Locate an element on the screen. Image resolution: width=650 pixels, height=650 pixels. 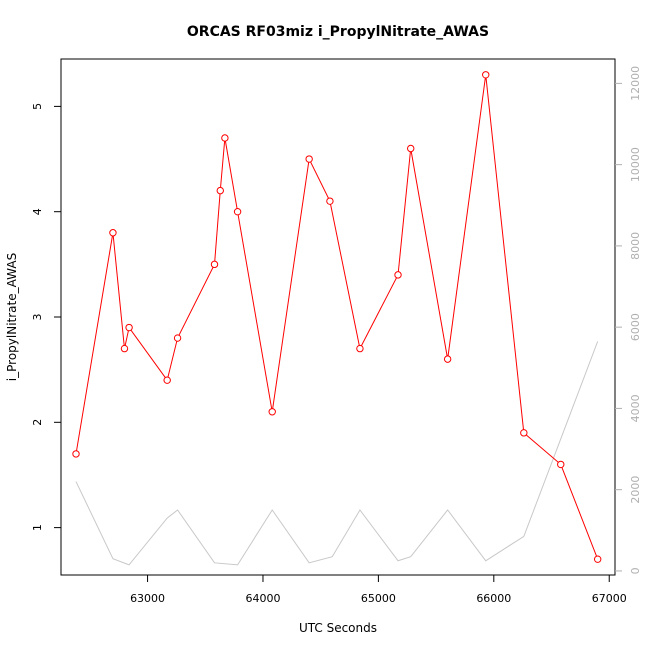
right-tick-label: 10000 is located at coordinates (635, 164).